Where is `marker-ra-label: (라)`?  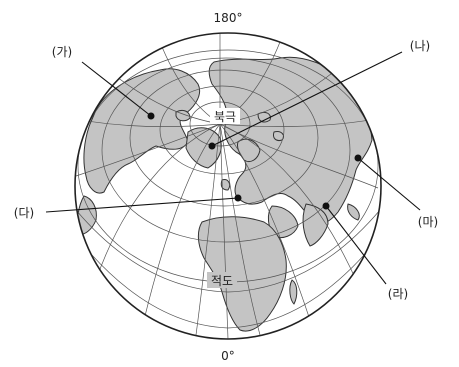
marker-ra-label: (라) is located at coordinates (398, 294).